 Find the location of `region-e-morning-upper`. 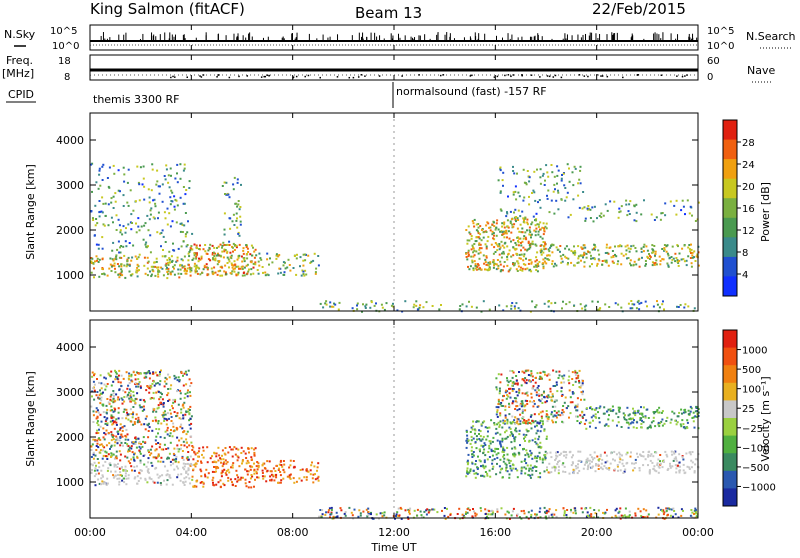

region-e-morning-upper is located at coordinates (142, 209).